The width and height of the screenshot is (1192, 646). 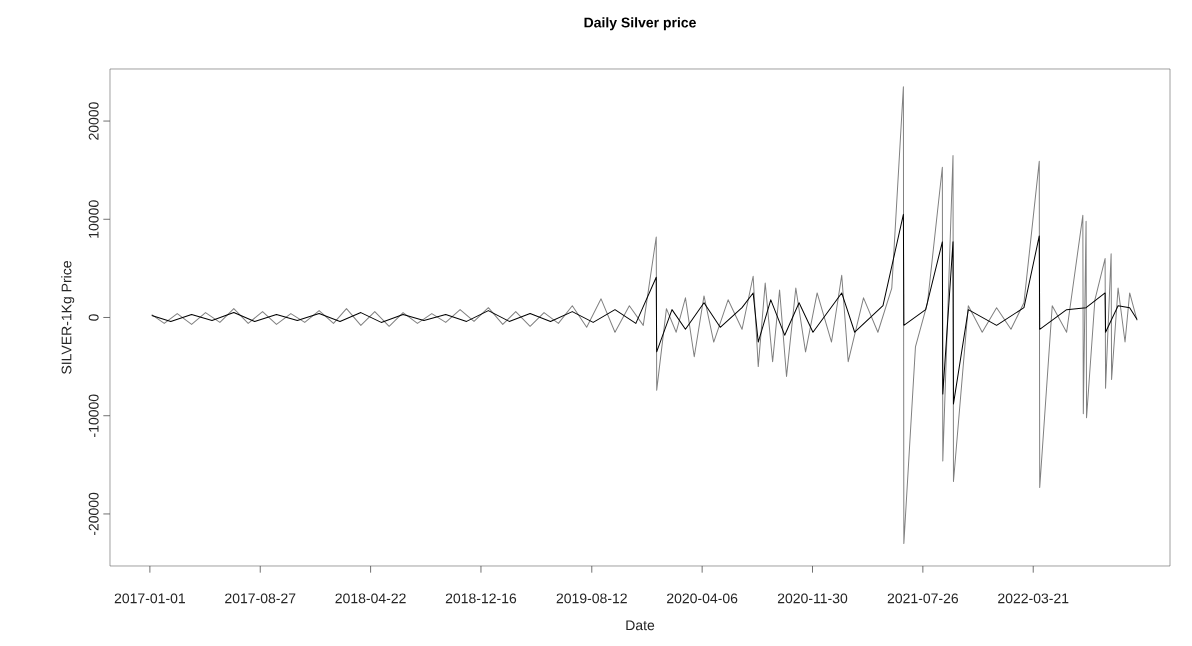 I want to click on x-tick-label: 2022-03-21, so click(x=1033, y=598).